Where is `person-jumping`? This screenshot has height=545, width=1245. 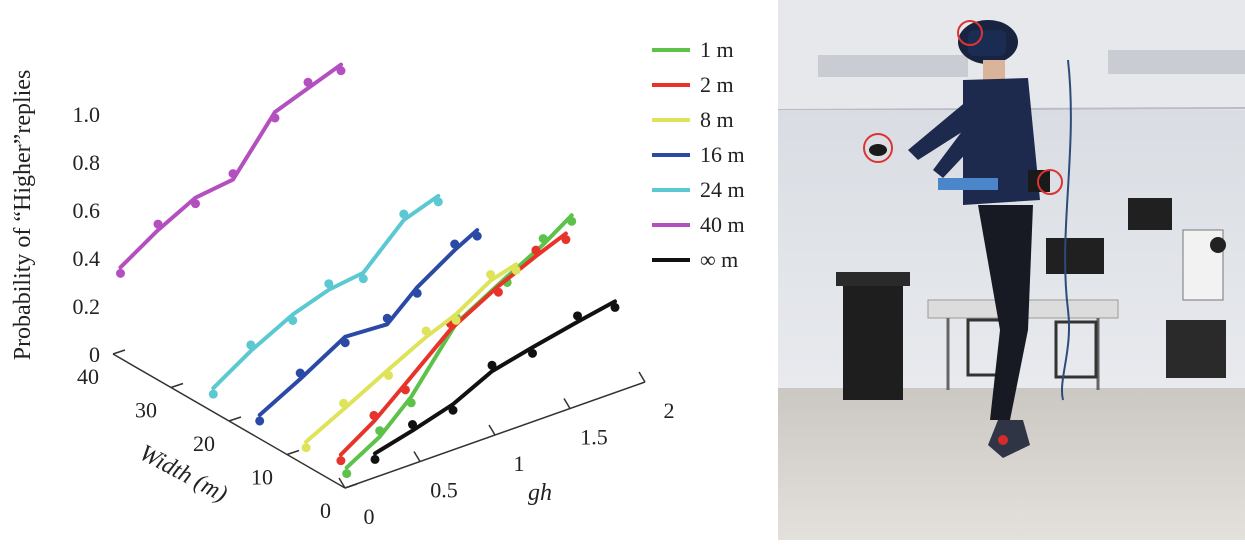
person-jumping is located at coordinates (963, 239).